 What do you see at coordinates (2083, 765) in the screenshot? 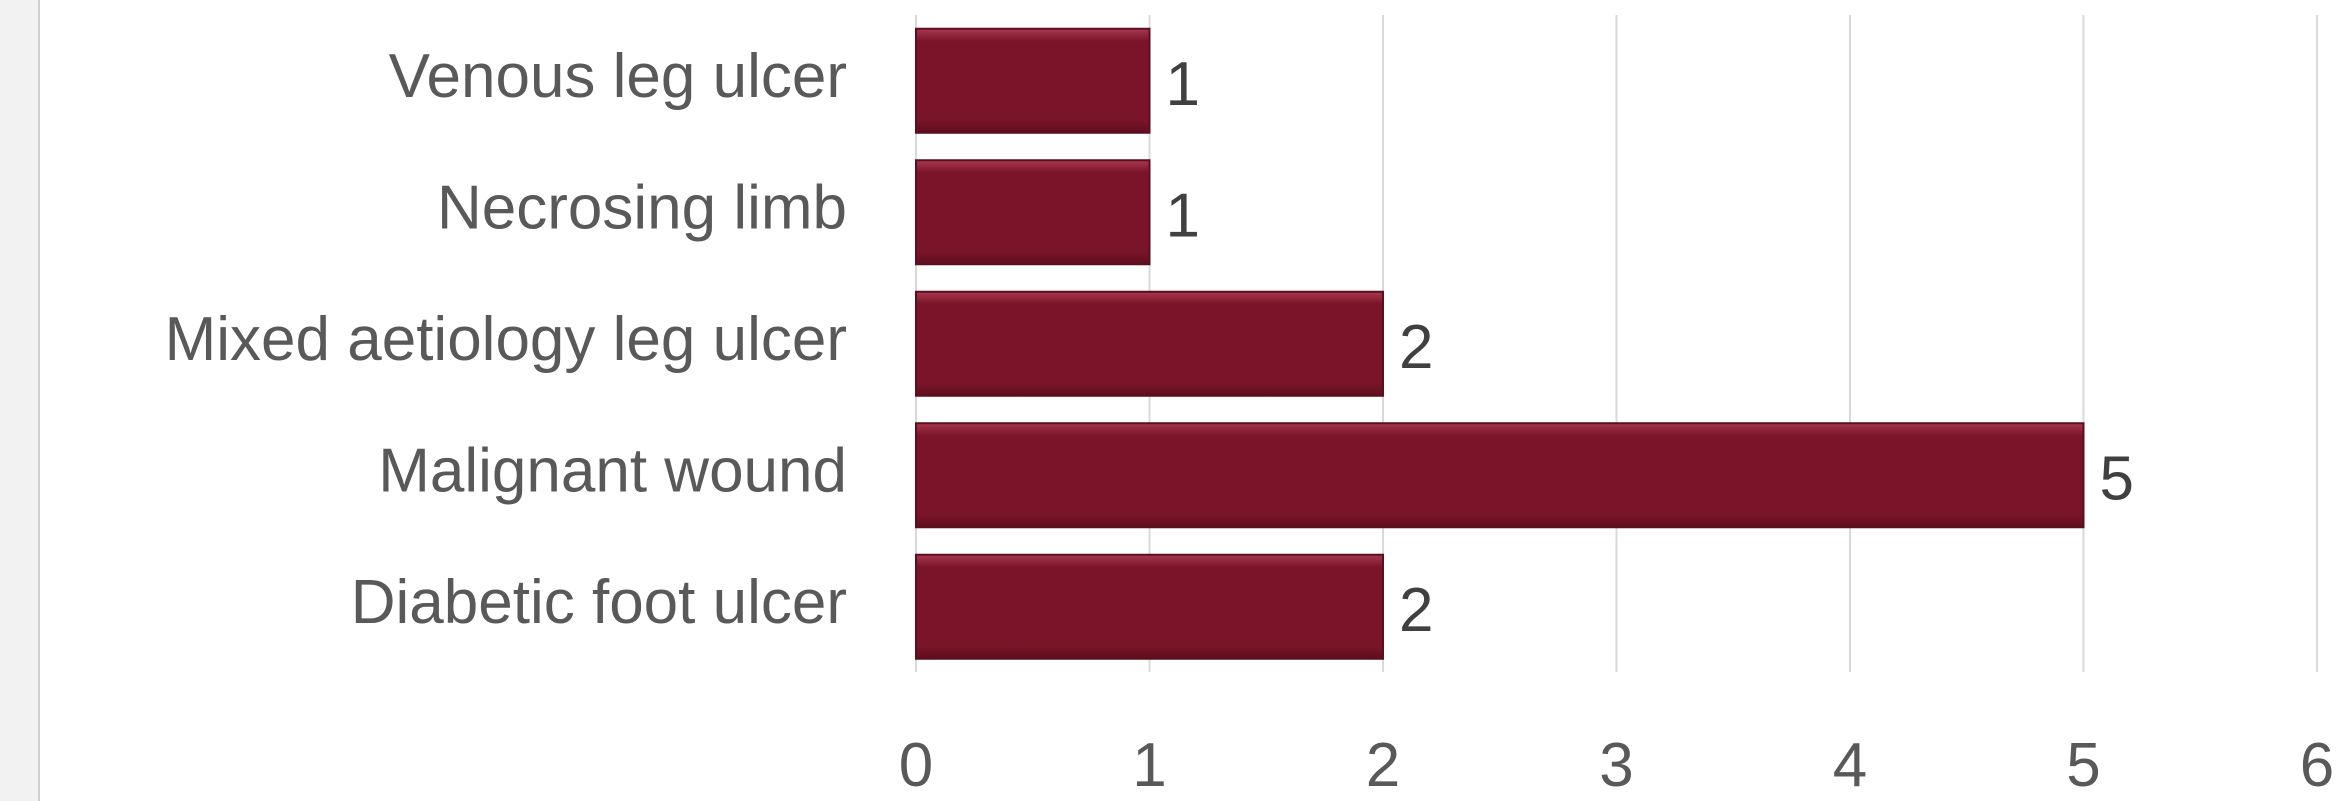
I see `x-tick-label: 5` at bounding box center [2083, 765].